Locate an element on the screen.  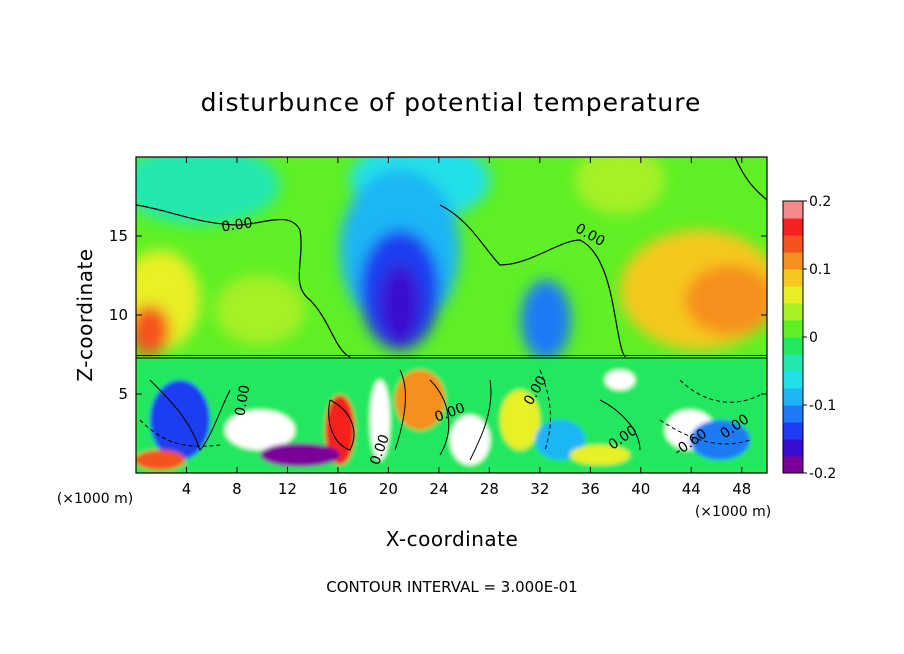
x-tick-label: 48 is located at coordinates (741, 489).